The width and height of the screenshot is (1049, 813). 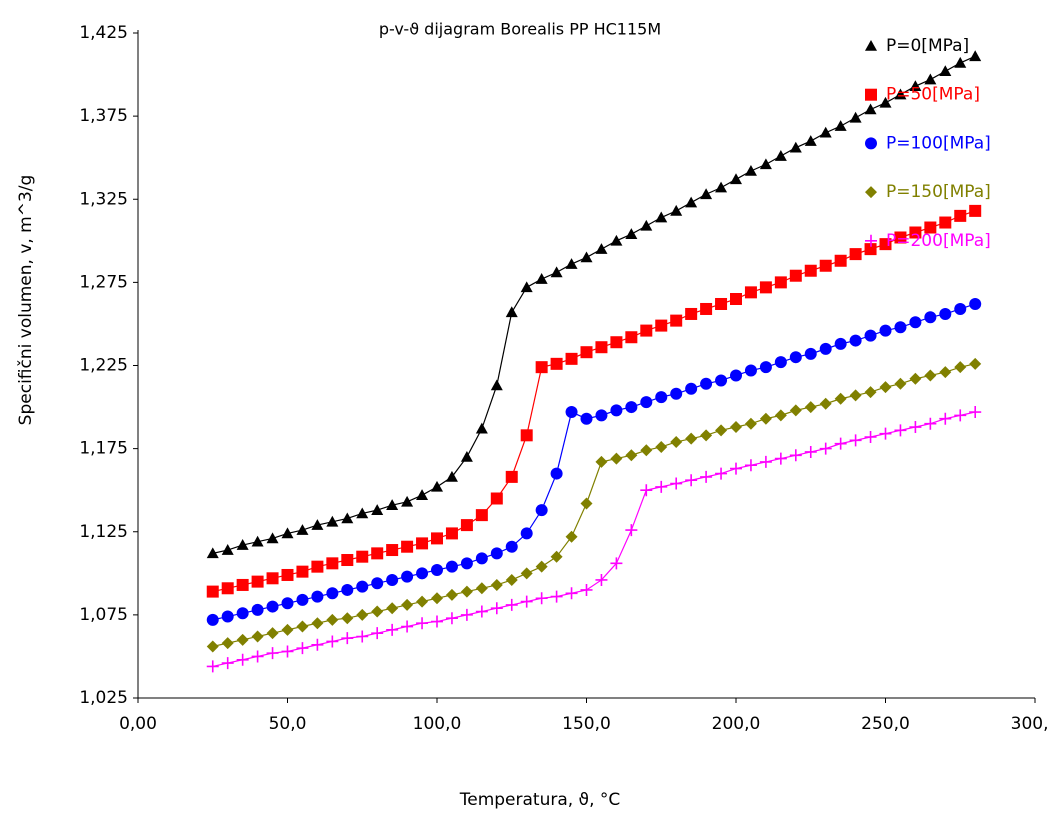 What do you see at coordinates (938, 241) in the screenshot?
I see `legend-label: P=200[MPa]` at bounding box center [938, 241].